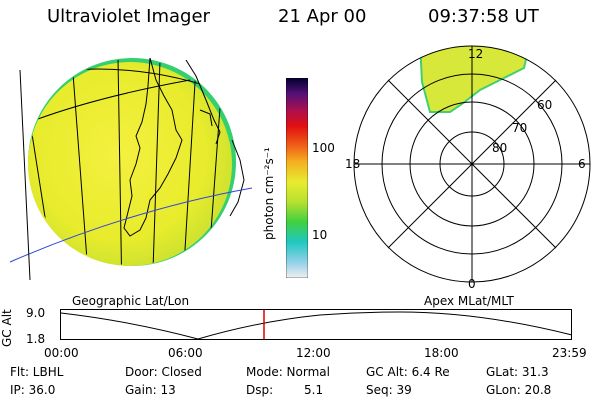 The image size is (600, 400). Describe the element at coordinates (472, 284) in the screenshot. I see `mlt-label-0: 0` at that location.